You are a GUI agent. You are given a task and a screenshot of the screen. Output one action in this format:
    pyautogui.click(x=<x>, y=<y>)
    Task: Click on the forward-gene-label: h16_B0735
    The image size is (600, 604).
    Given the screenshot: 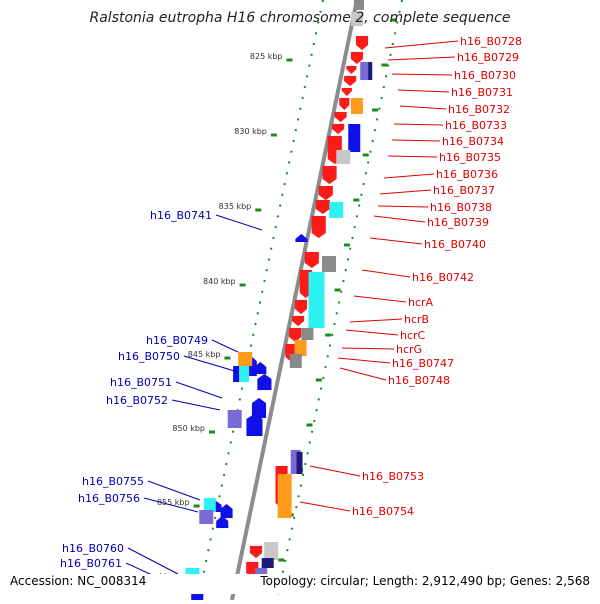 What is the action you would take?
    pyautogui.click(x=470, y=157)
    